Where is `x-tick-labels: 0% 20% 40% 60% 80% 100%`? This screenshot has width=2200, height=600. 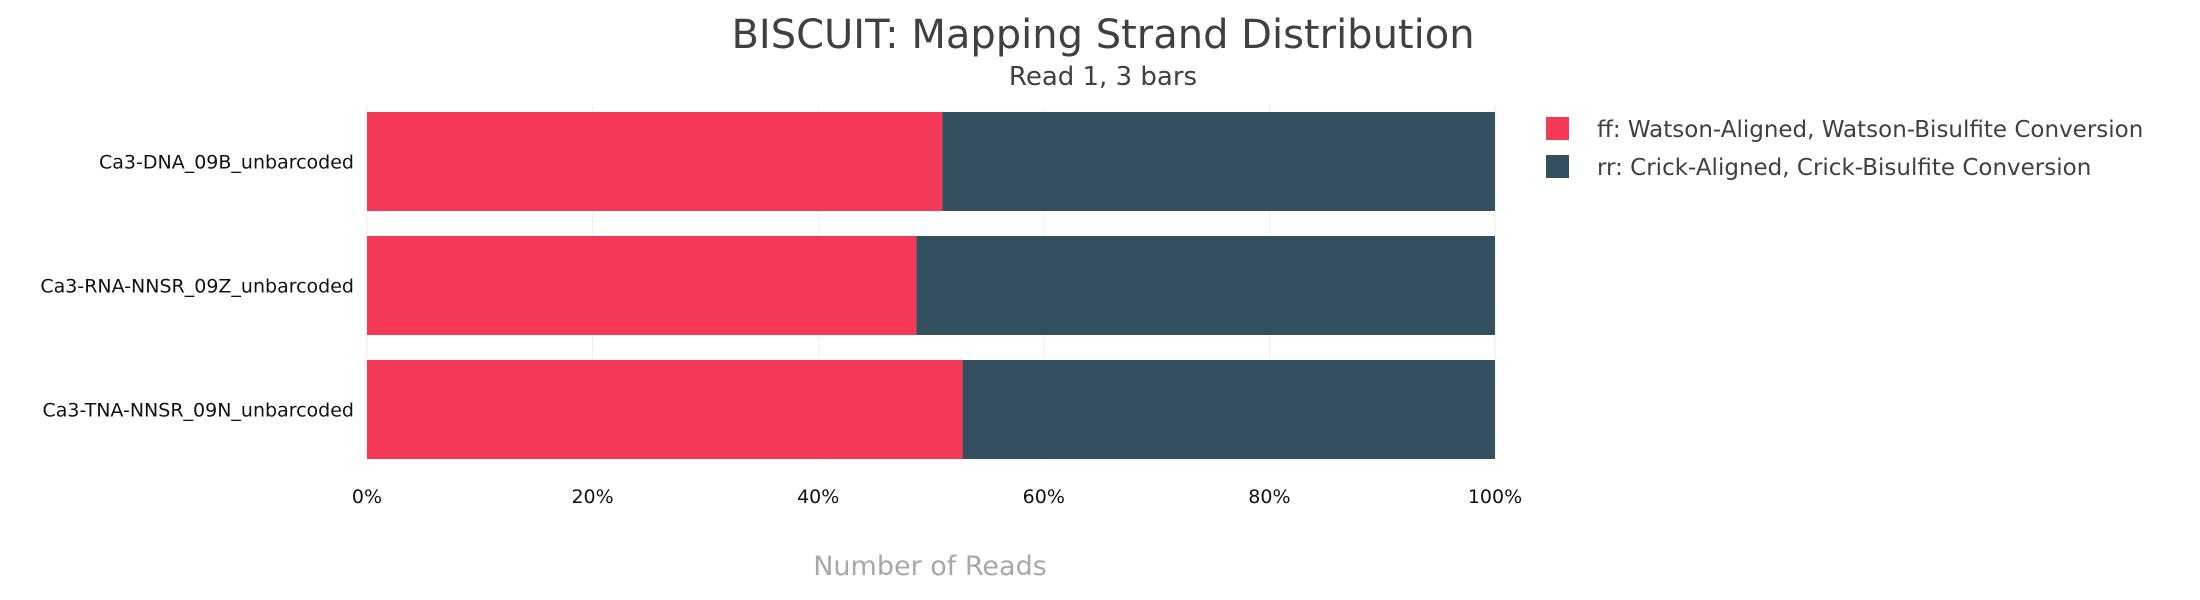 x-tick-labels: 0% 20% 40% 60% 80% 100% is located at coordinates (937, 497).